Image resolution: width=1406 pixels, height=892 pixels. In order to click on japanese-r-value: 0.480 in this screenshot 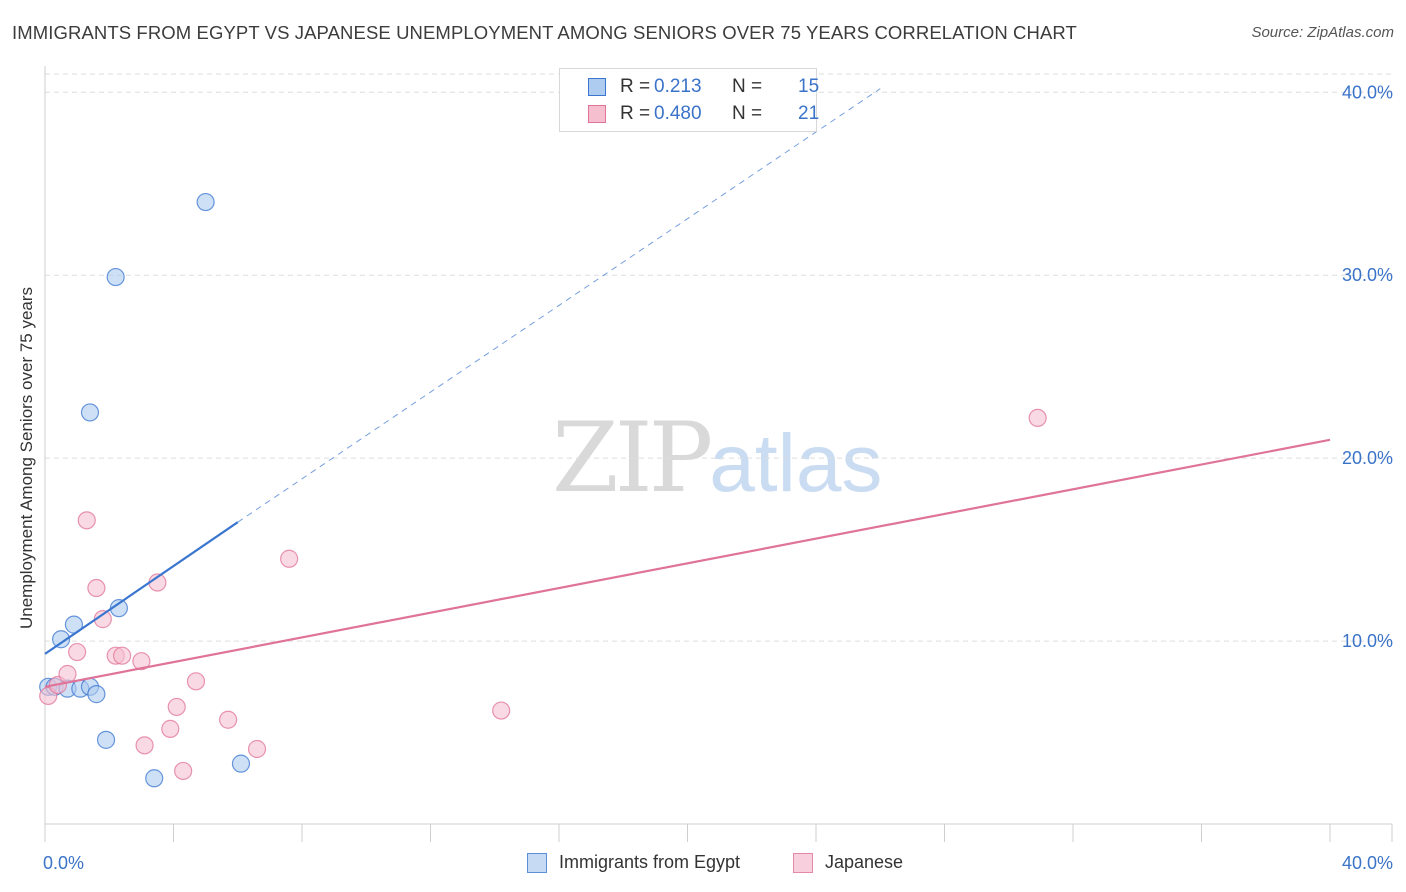, I will do `click(678, 113)`.